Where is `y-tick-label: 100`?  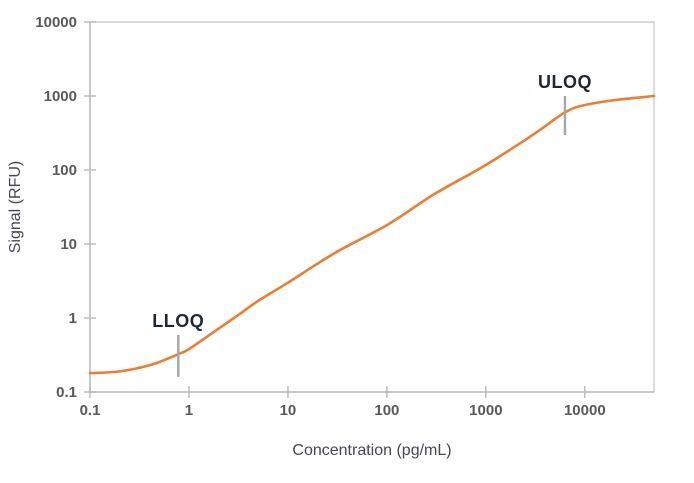 y-tick-label: 100 is located at coordinates (64, 170).